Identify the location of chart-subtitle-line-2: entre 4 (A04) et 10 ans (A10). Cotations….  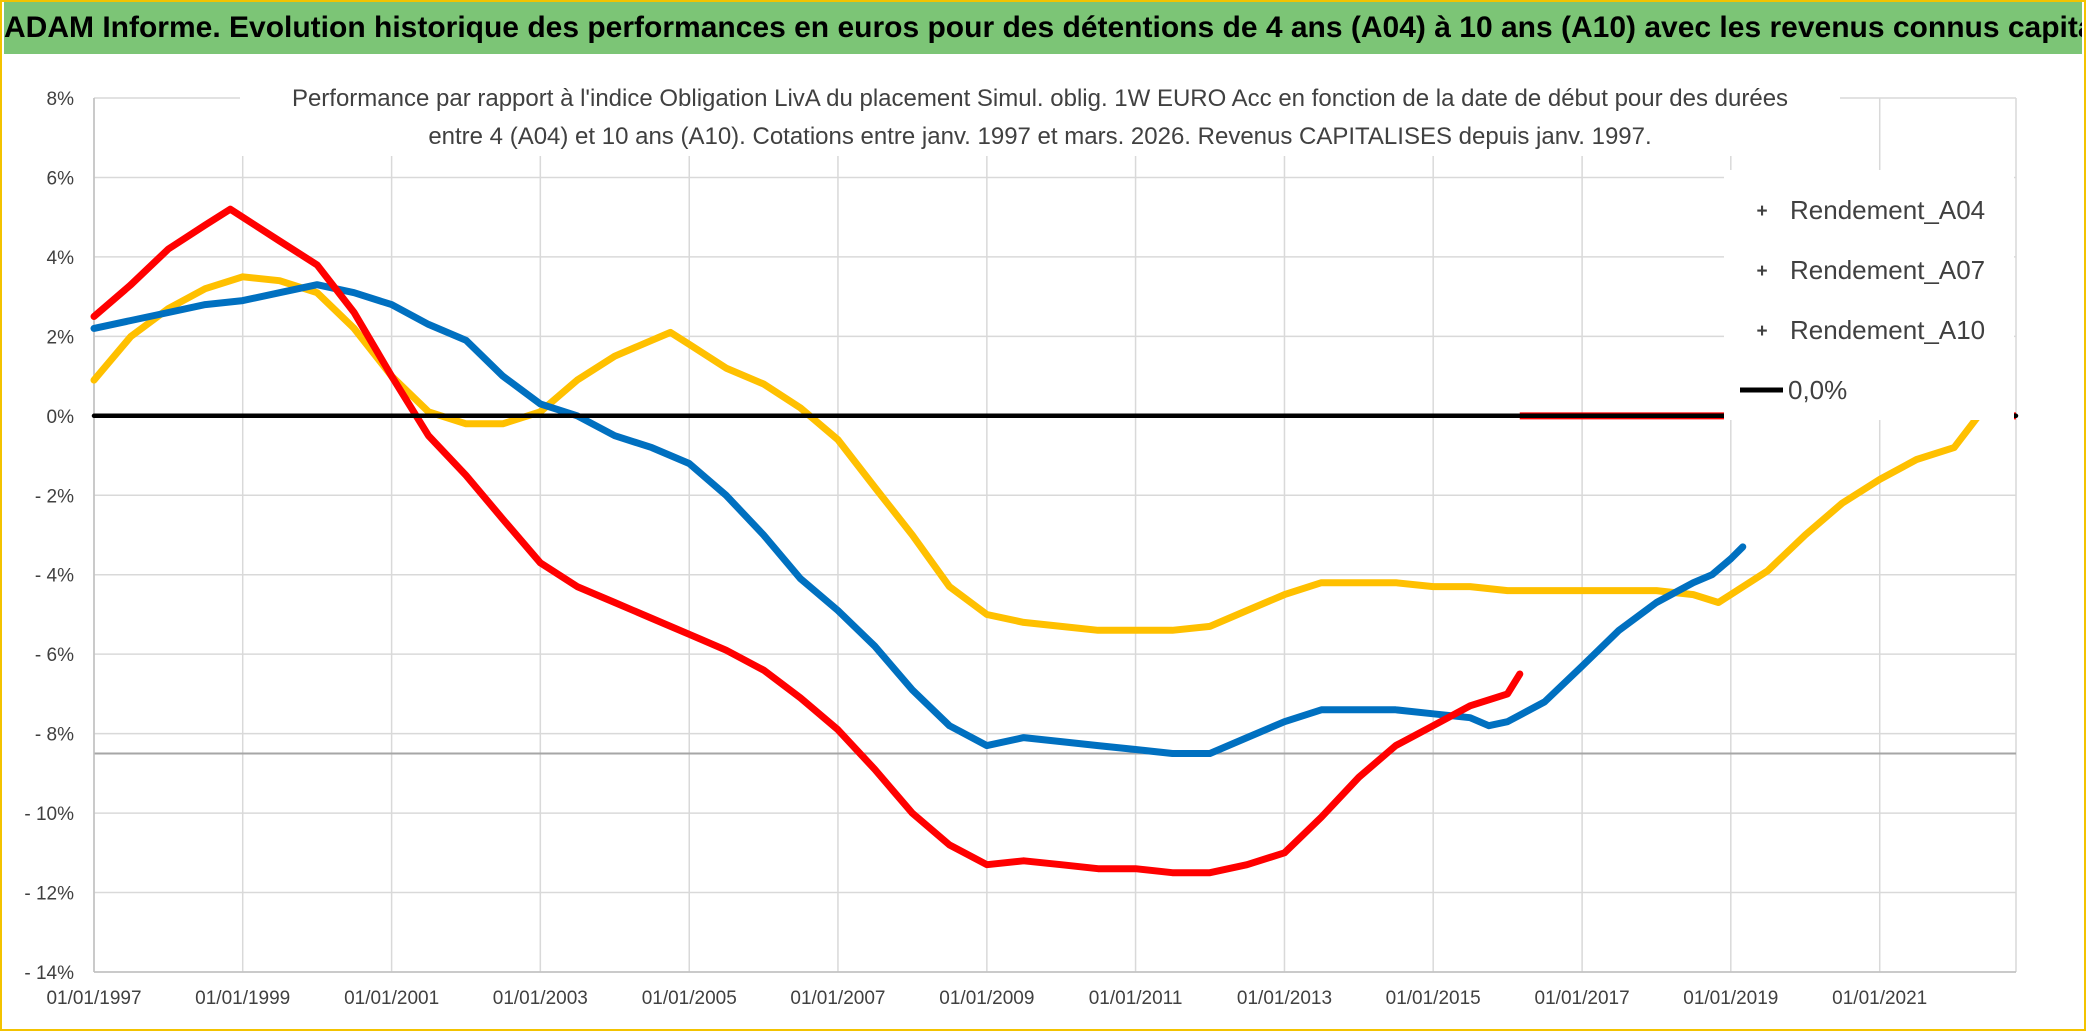
(1039, 136).